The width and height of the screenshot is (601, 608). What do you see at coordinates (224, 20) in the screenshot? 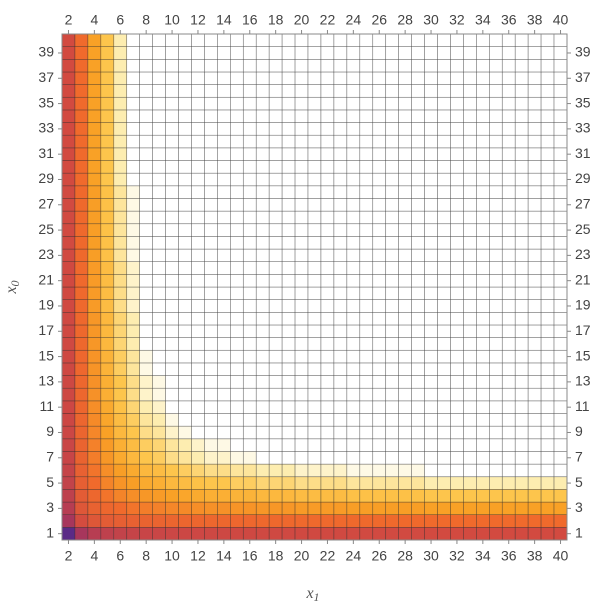
I see `x-tick-label-top: 14` at bounding box center [224, 20].